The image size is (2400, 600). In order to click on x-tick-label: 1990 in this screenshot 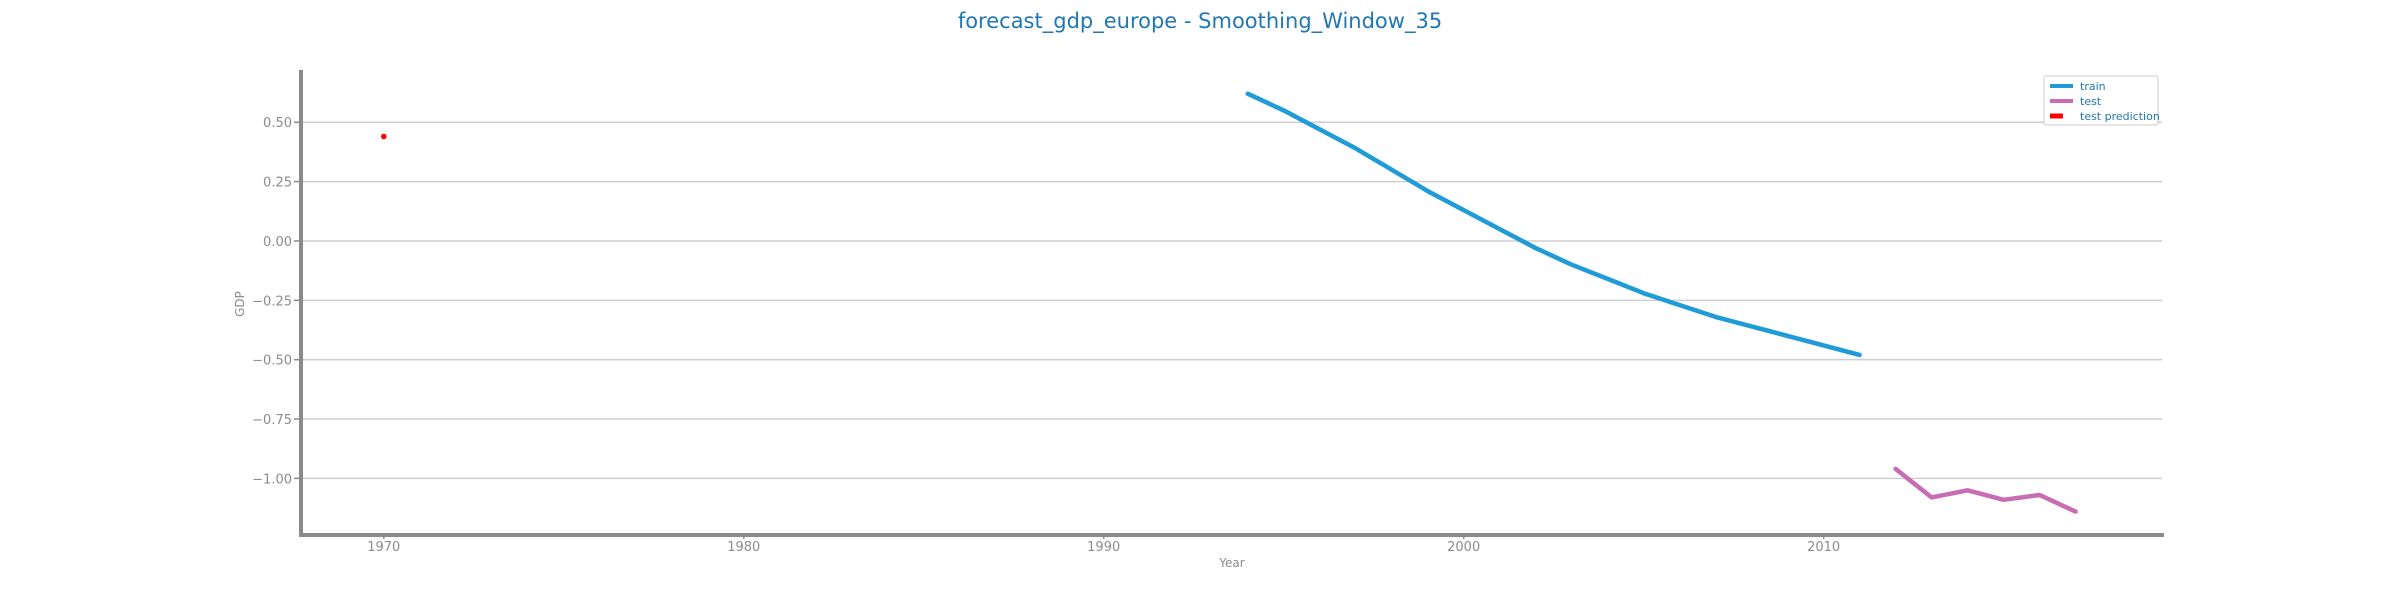, I will do `click(1103, 547)`.